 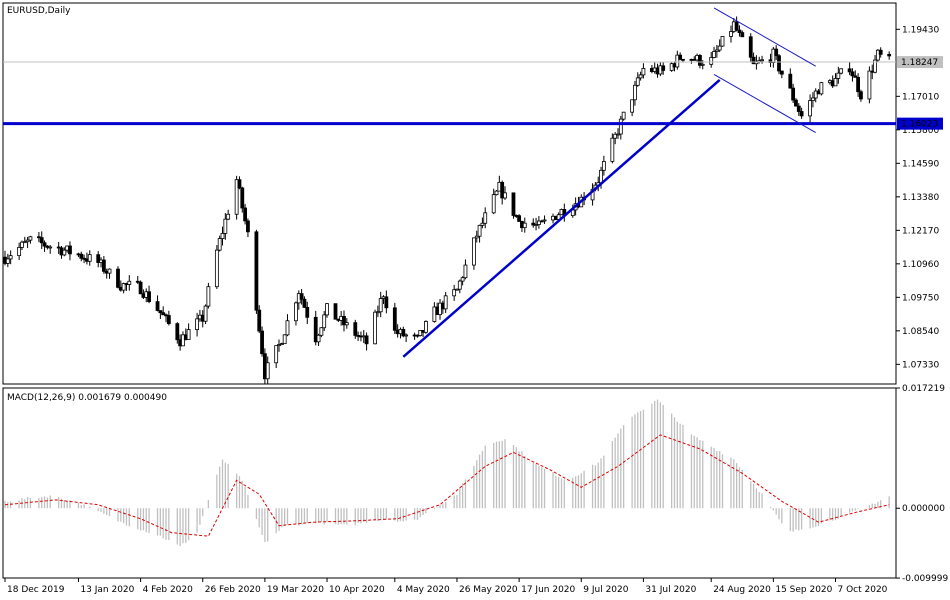 What do you see at coordinates (764, 104) in the screenshot?
I see `channel-lower-line` at bounding box center [764, 104].